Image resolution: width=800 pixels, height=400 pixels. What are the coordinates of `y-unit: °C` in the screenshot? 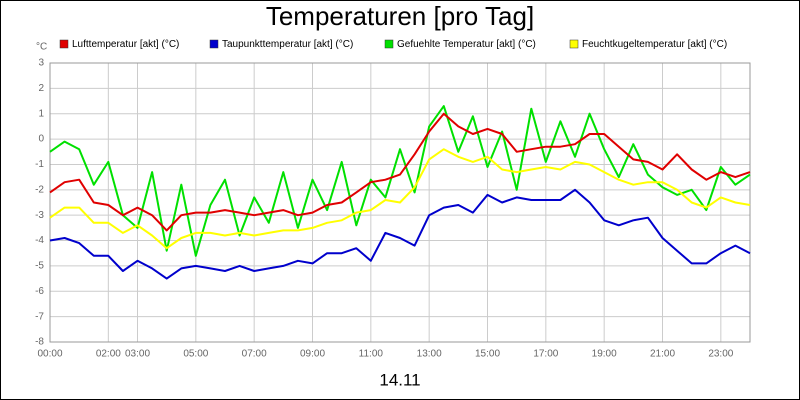 It's located at (41, 47).